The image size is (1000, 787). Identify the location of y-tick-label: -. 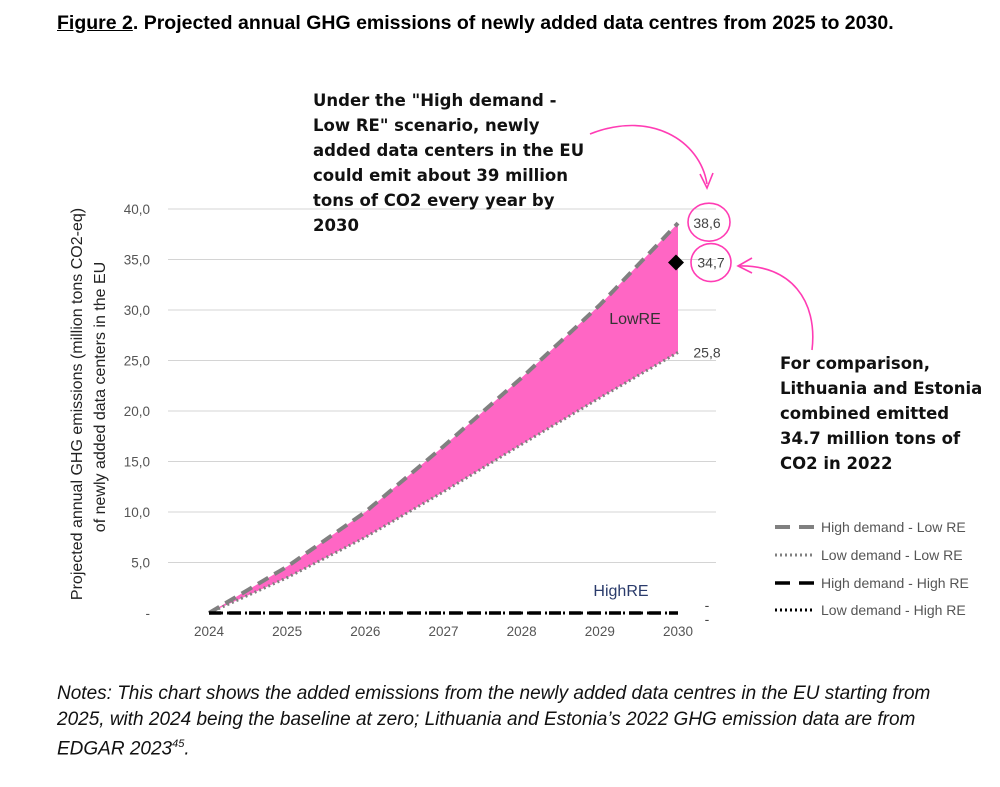
(148, 613).